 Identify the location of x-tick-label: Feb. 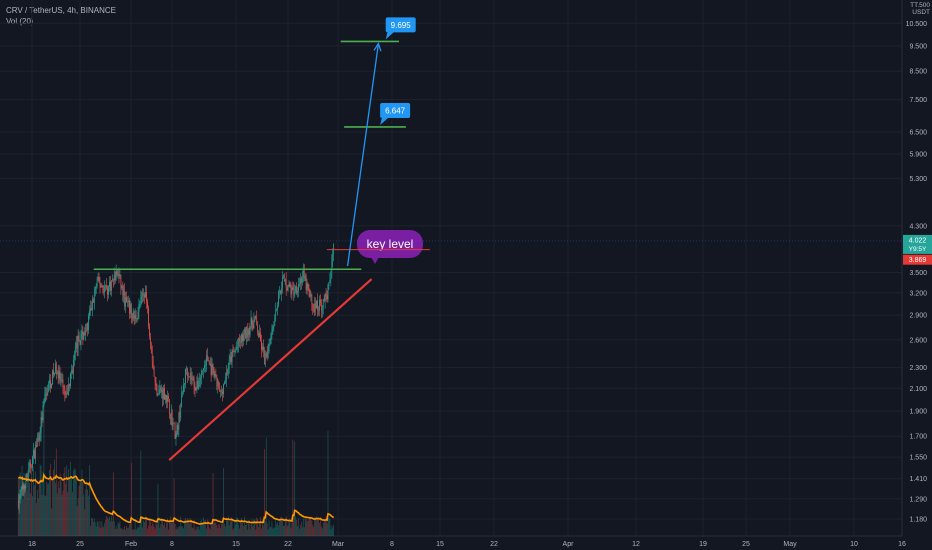
(131, 544).